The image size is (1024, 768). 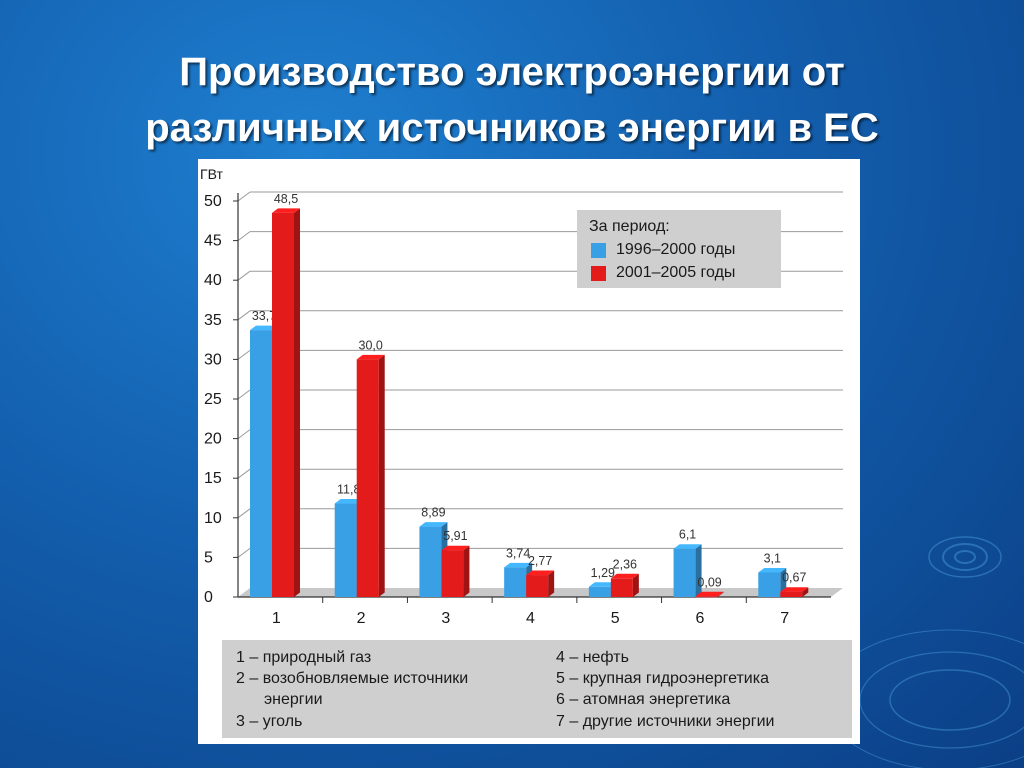 I want to click on chart-legend: За период: 1996–2000 годы 2001–2005 годы, so click(x=679, y=249).